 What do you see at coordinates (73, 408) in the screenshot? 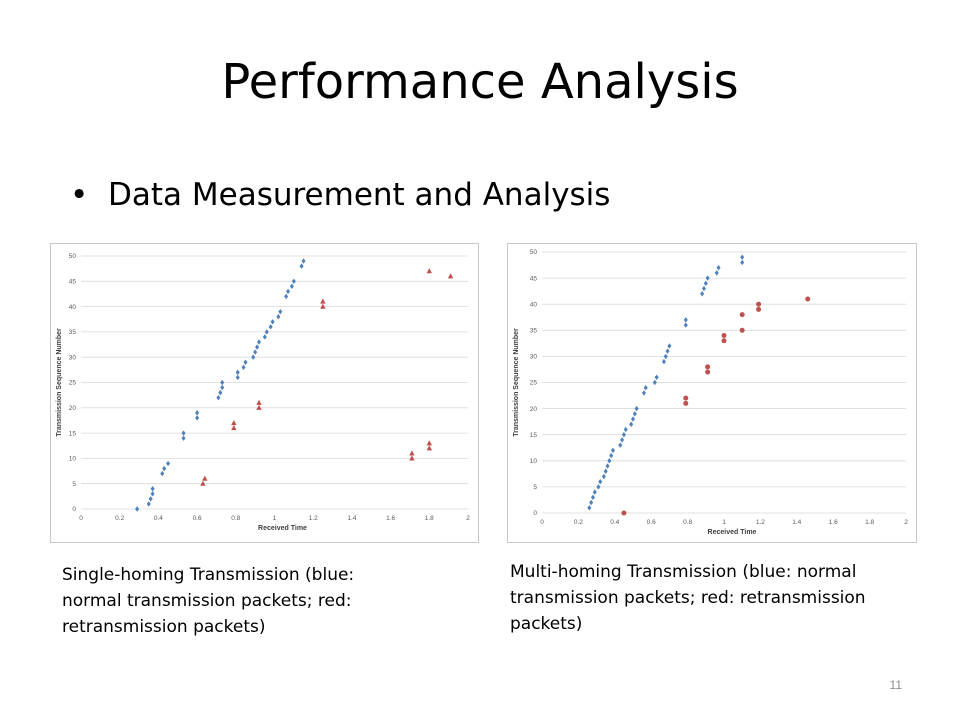
I see `y-tick-label: 20` at bounding box center [73, 408].